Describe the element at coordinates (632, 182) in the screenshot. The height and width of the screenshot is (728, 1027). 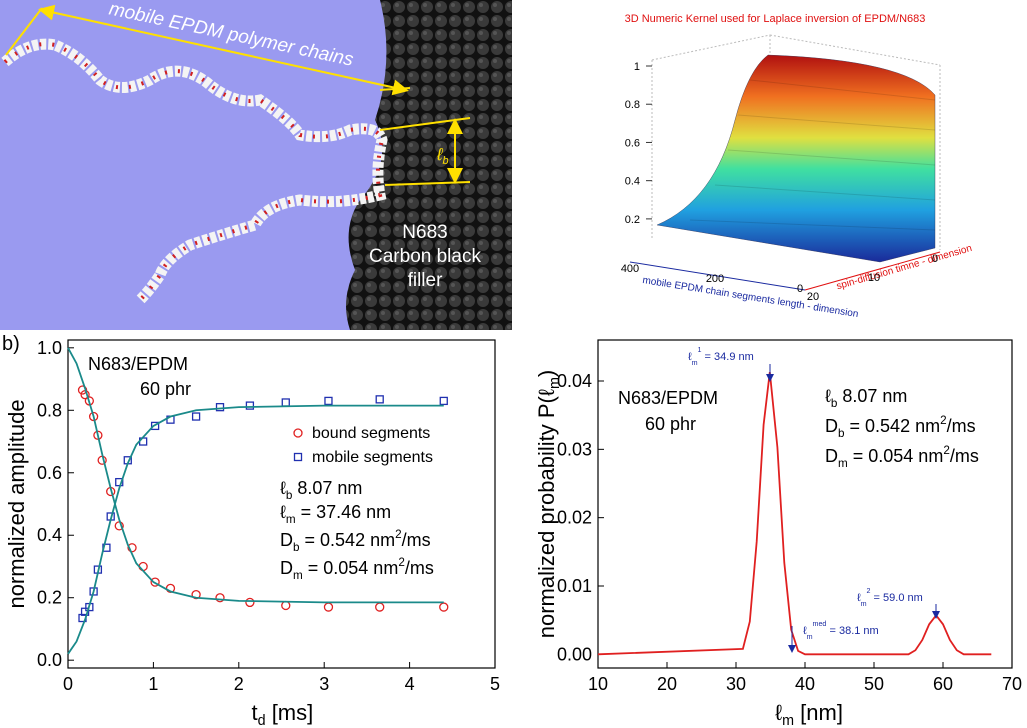
I see `z-tick-label: 0.4` at that location.